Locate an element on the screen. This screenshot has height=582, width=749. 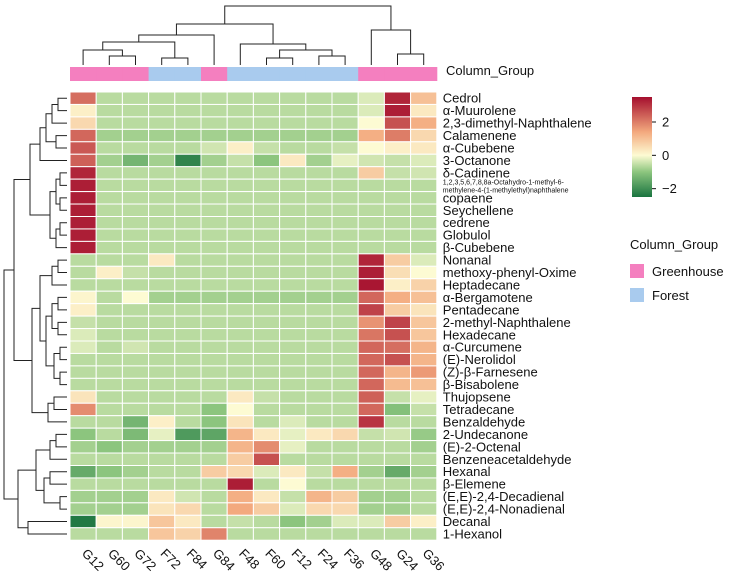
column-group-annotation is located at coordinates (254, 74).